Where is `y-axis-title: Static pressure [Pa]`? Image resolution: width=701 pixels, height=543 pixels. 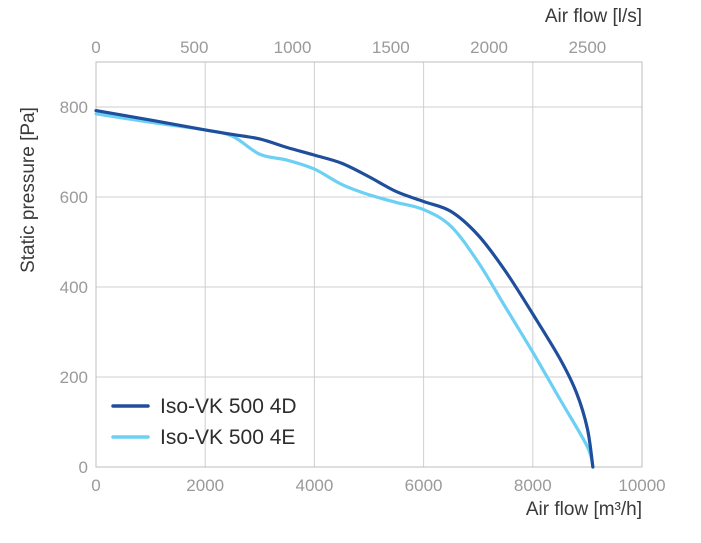 y-axis-title: Static pressure [Pa] is located at coordinates (28, 190).